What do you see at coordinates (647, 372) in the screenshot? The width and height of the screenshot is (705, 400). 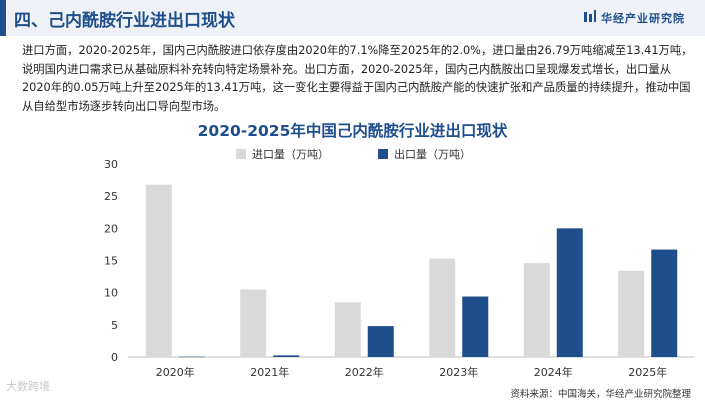 I see `x-tick-label: 2025年` at bounding box center [647, 372].